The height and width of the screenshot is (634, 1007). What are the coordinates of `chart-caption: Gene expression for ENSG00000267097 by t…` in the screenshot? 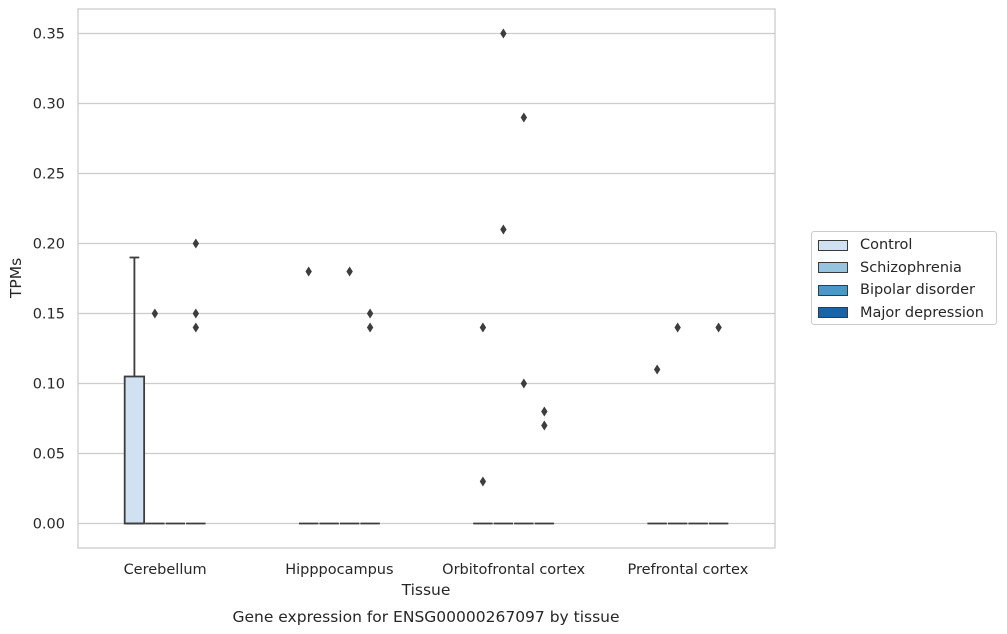 It's located at (425, 617).